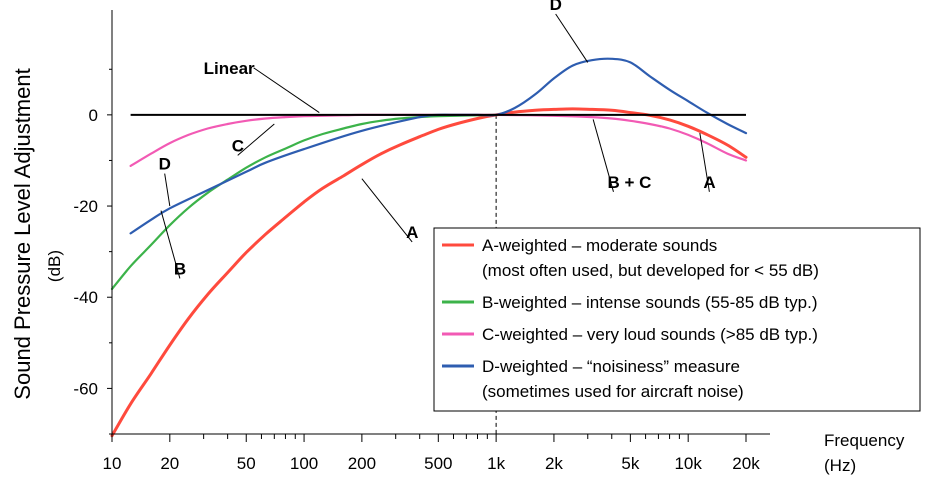 The image size is (925, 478). I want to click on x-axis-title: Frequency, so click(864, 440).